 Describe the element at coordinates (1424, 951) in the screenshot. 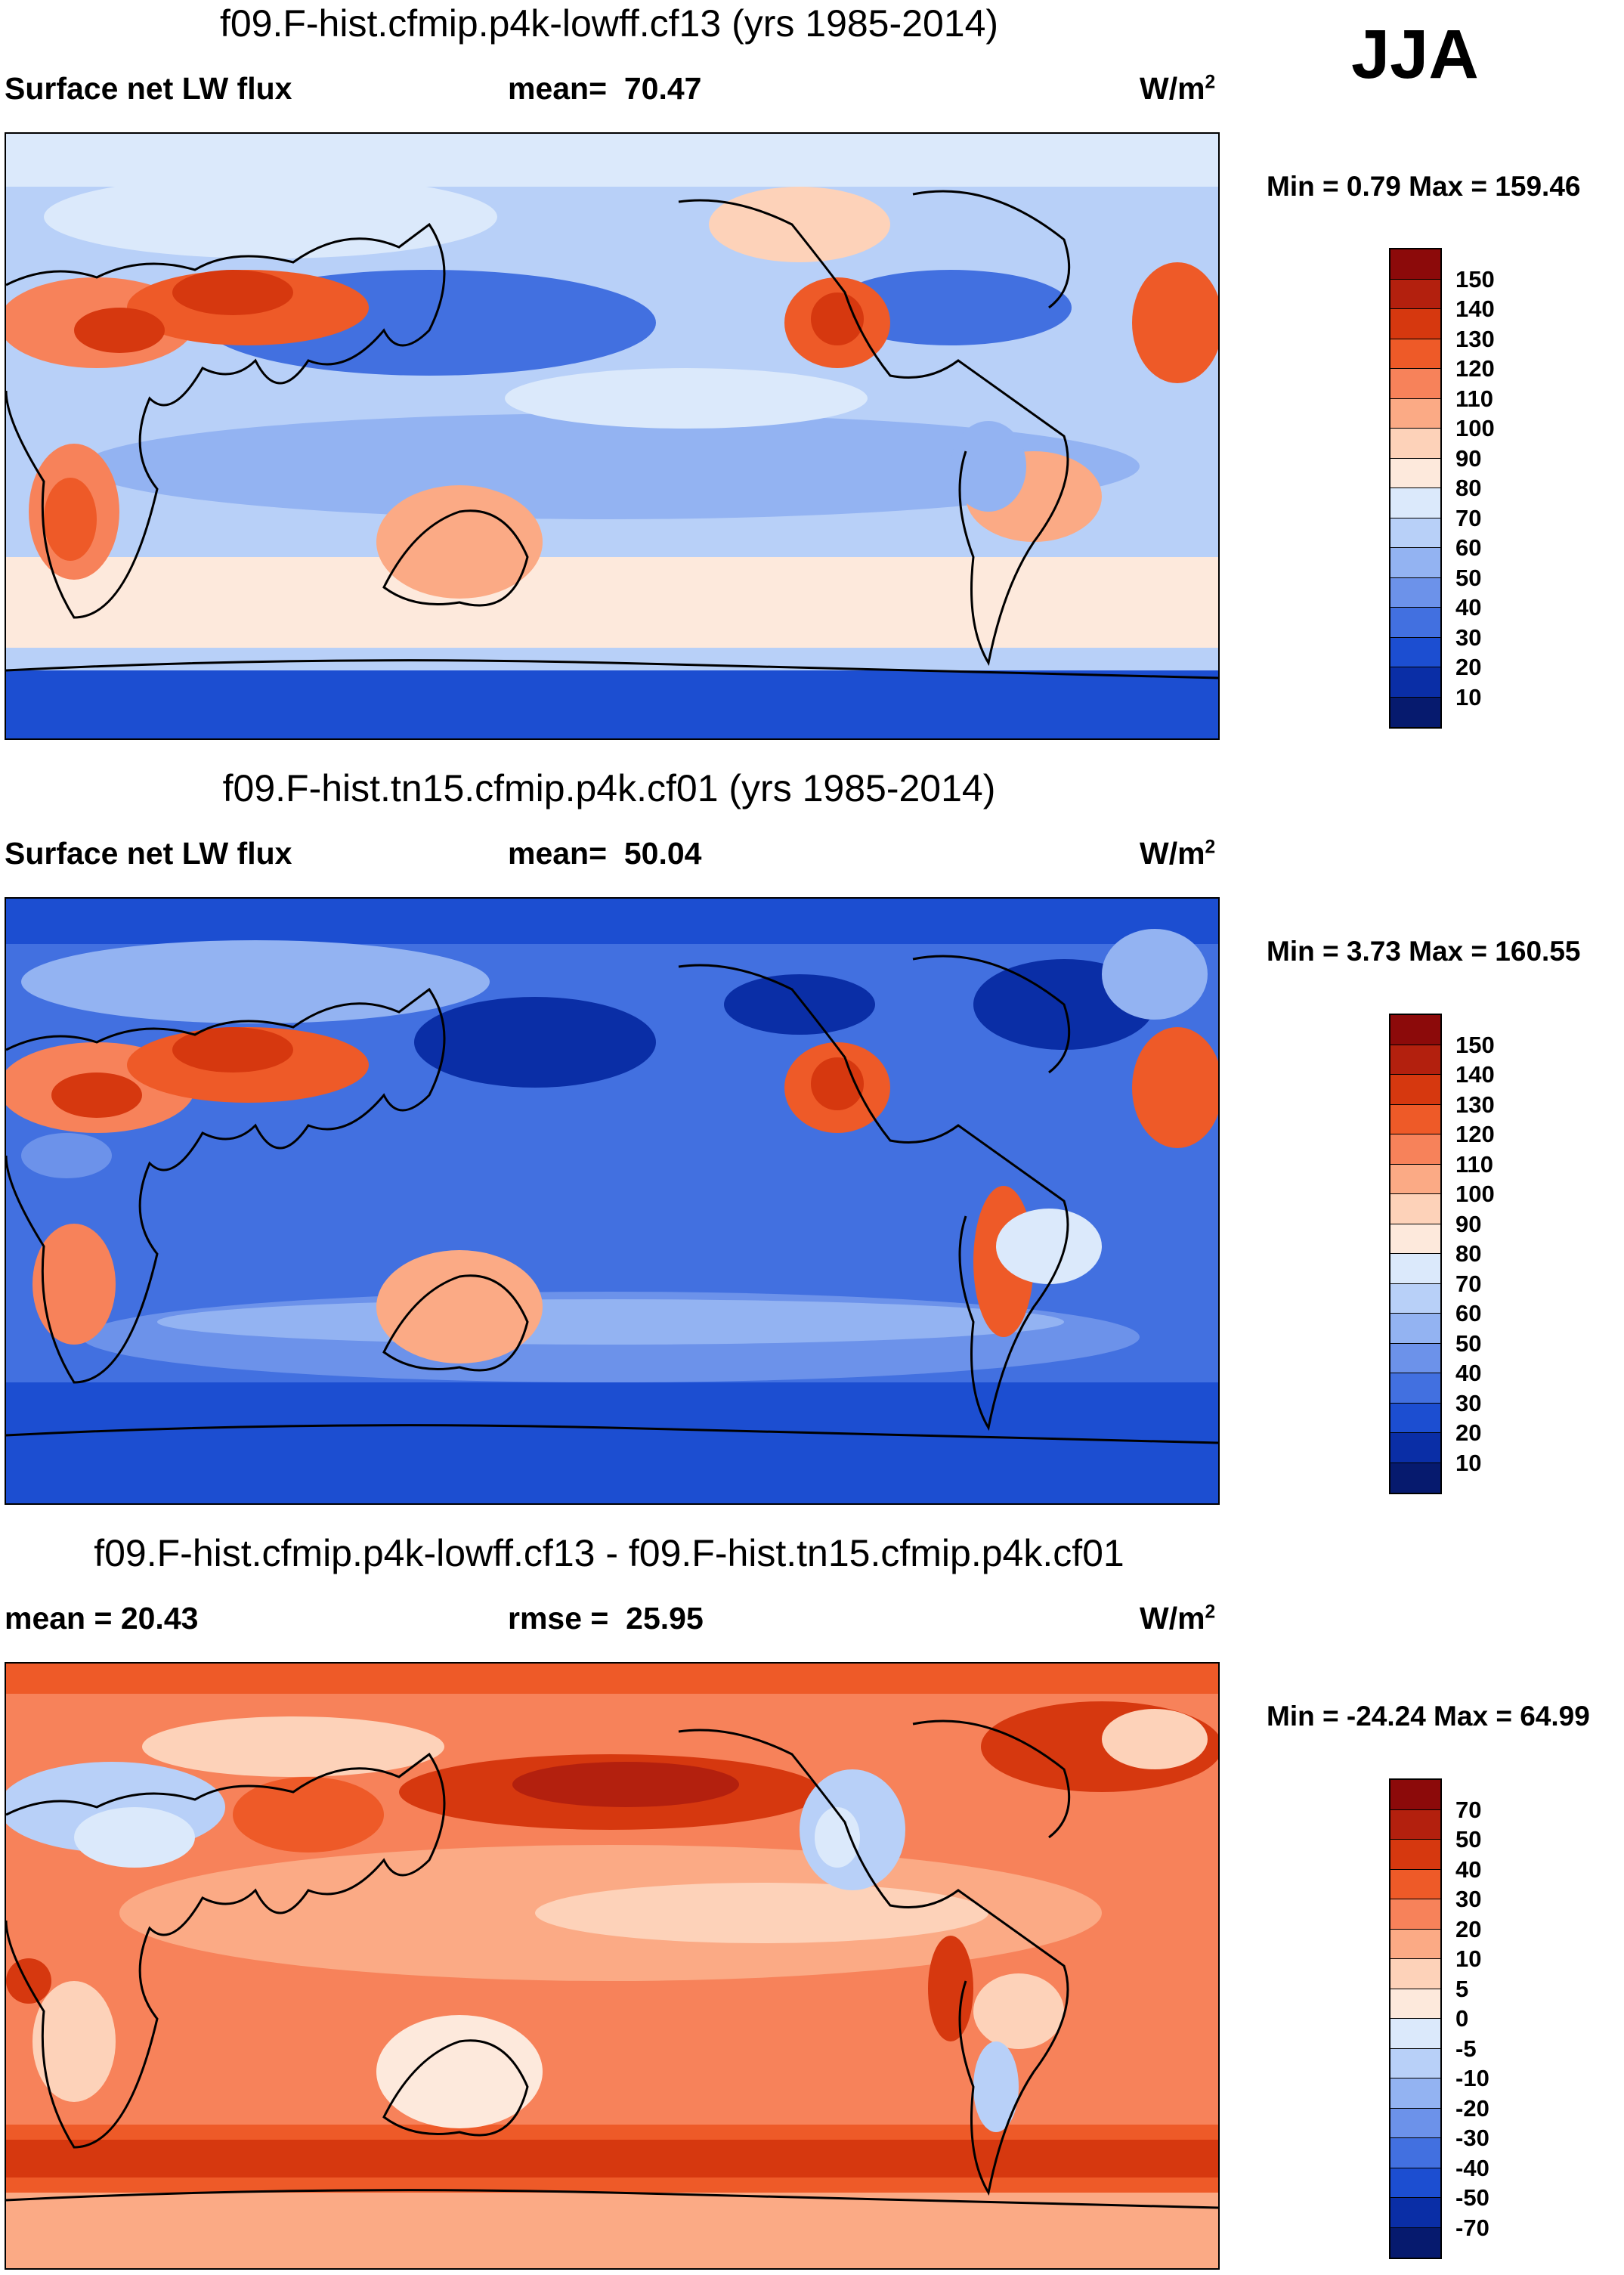

I see `panel2-minmax: Min = 3.73 Max = 160.55` at that location.